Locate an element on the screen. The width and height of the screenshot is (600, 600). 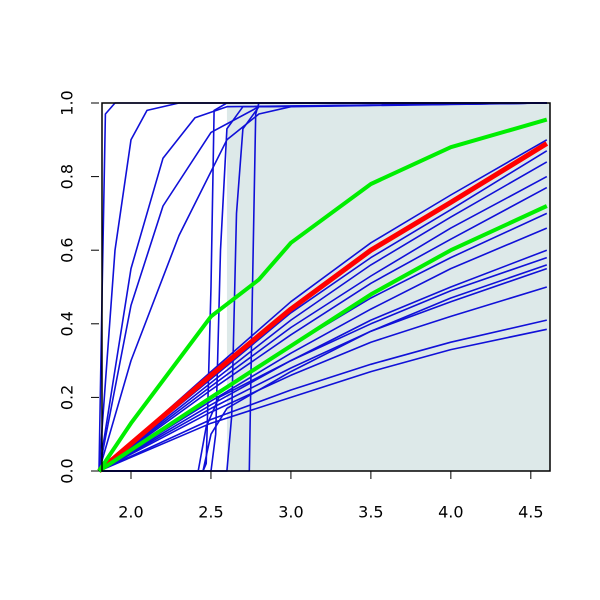
x-tick-label: 2.0 is located at coordinates (130, 512).